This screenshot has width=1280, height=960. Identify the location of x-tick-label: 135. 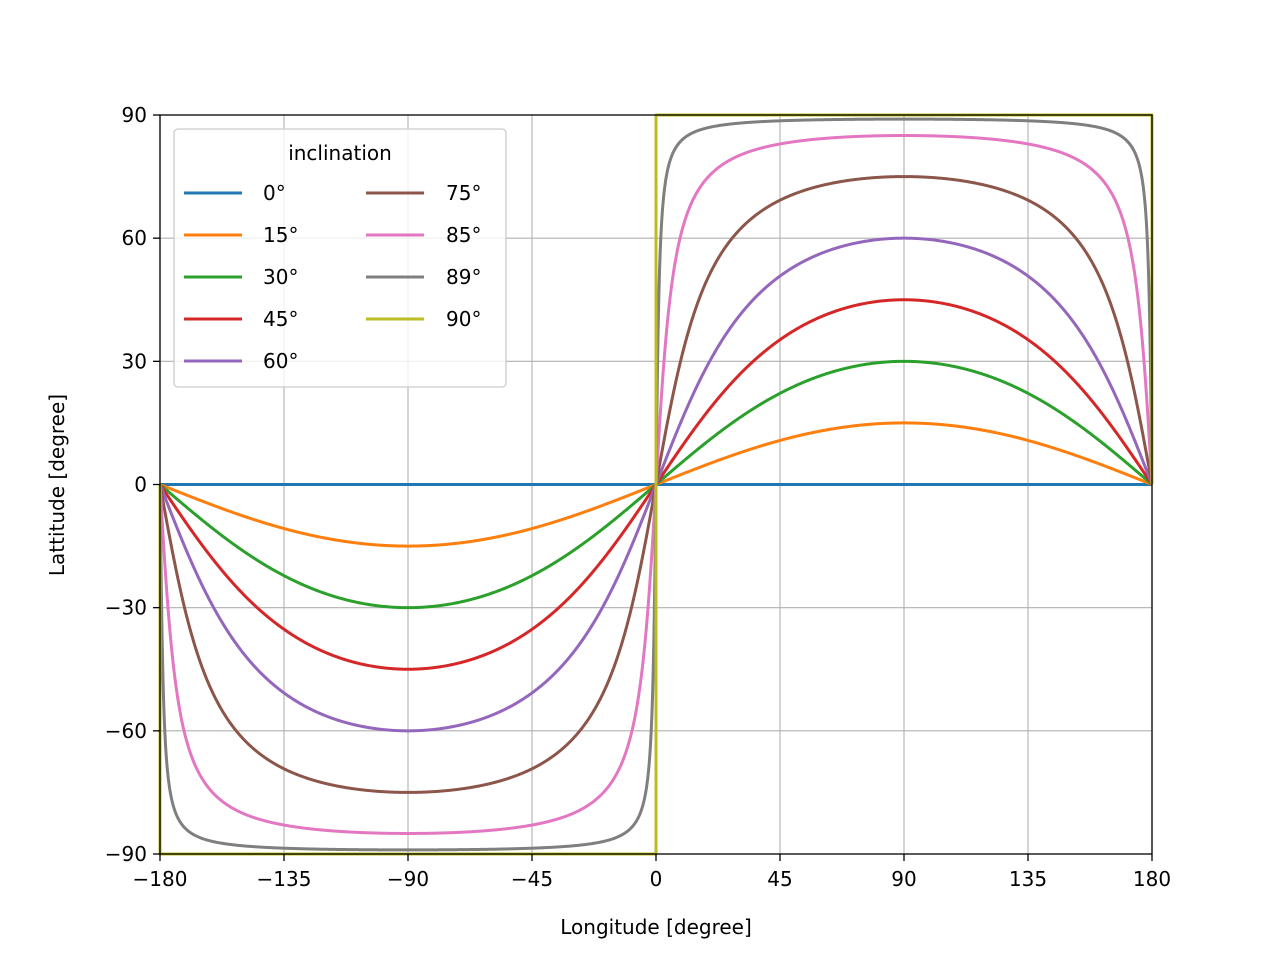
(1028, 879).